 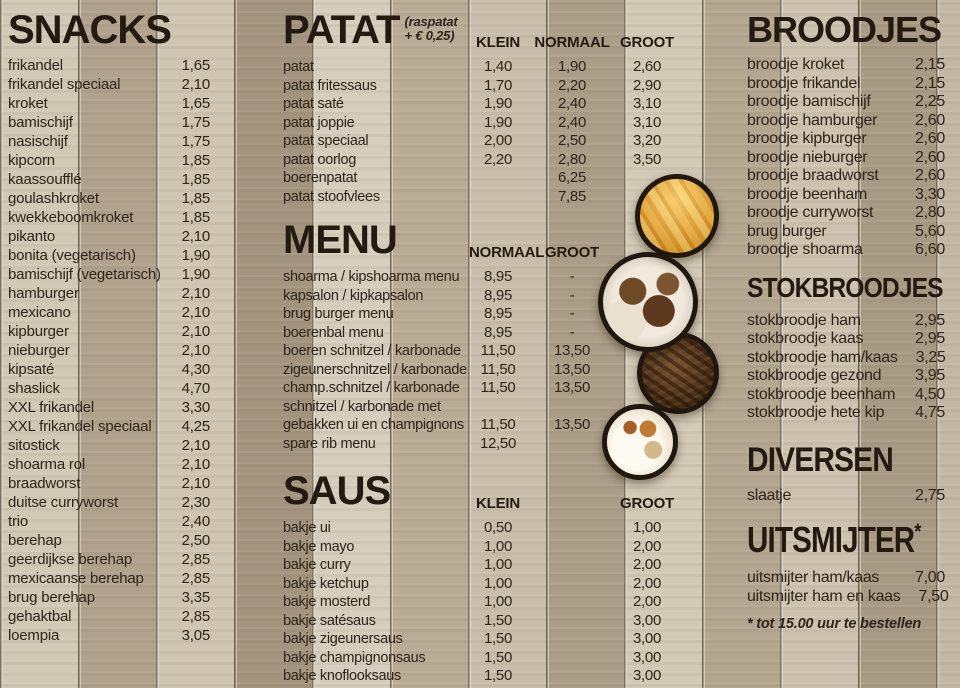 I want to click on patat-title-wrap: PATAT (raspatat + € 0,25), so click(x=376, y=30).